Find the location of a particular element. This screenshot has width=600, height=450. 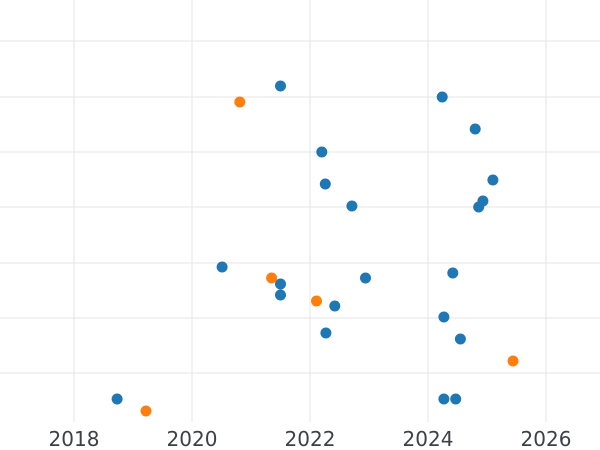

x-tick-label: 2018 is located at coordinates (74, 438).